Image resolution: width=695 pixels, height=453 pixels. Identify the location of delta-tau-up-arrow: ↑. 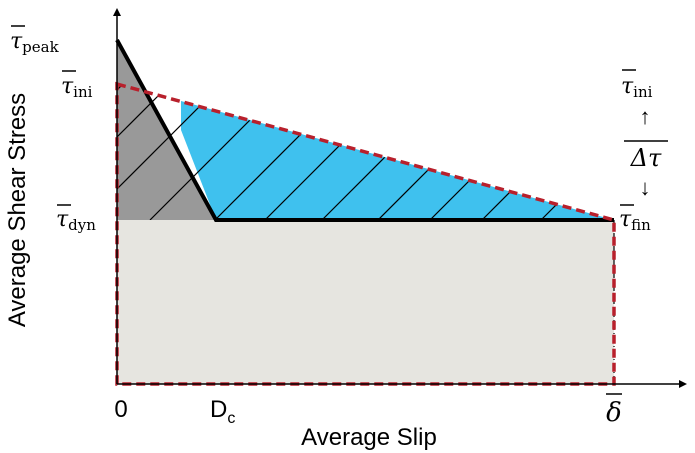
(645, 116).